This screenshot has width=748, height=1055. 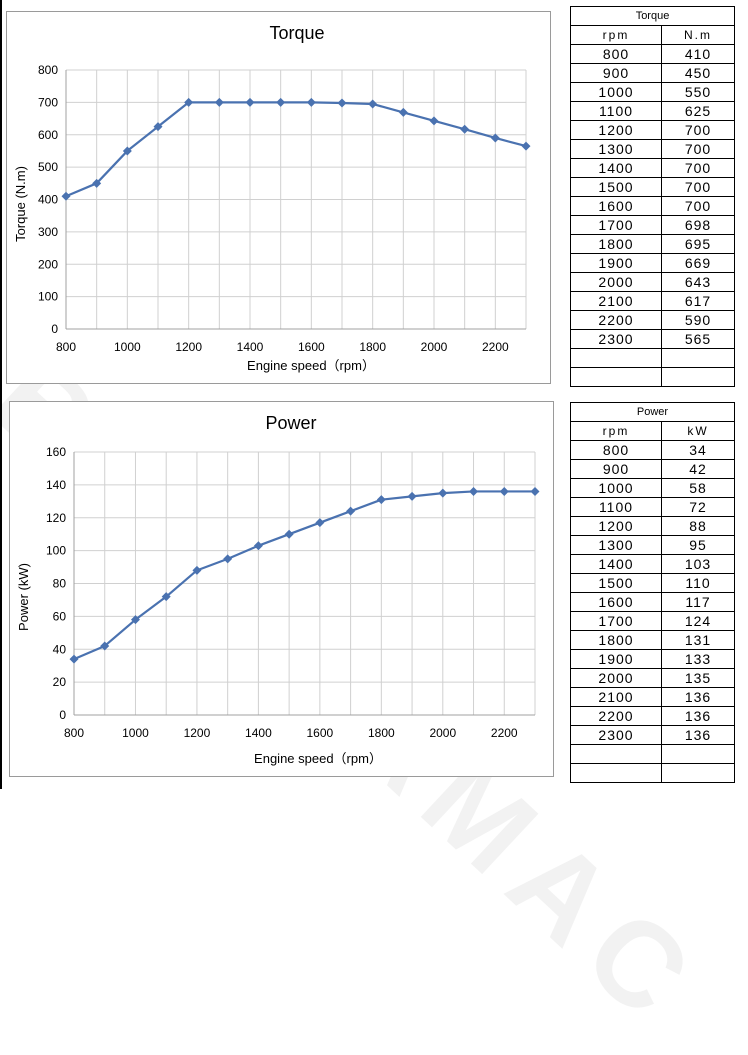 I want to click on torque-column-header: N.m, so click(x=698, y=35).